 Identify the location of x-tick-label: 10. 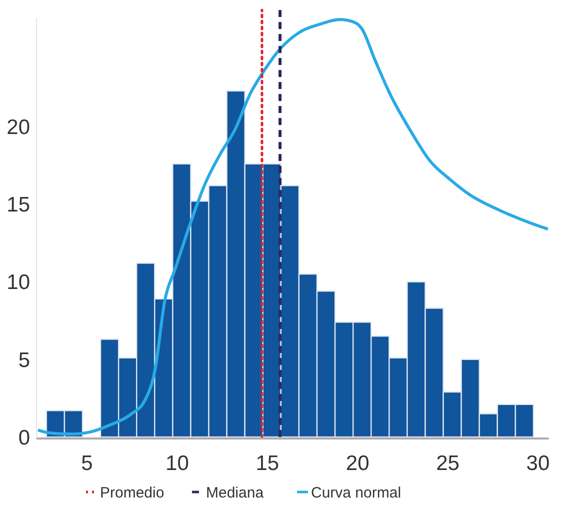
(177, 463).